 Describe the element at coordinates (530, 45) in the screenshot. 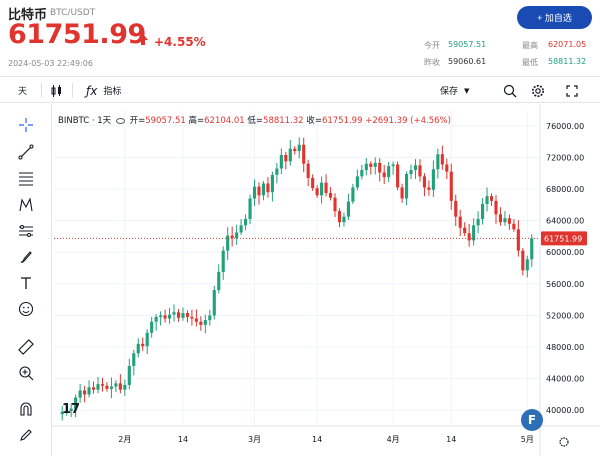

I see `high-label: 最高` at that location.